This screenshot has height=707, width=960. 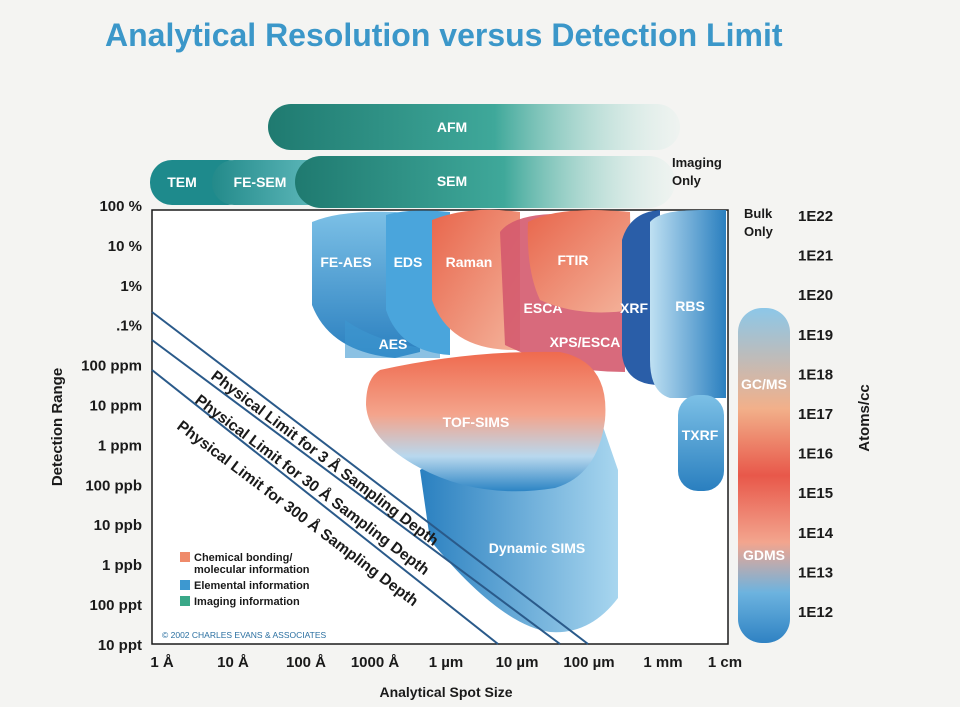 I want to click on aes-region, so click(x=392, y=339).